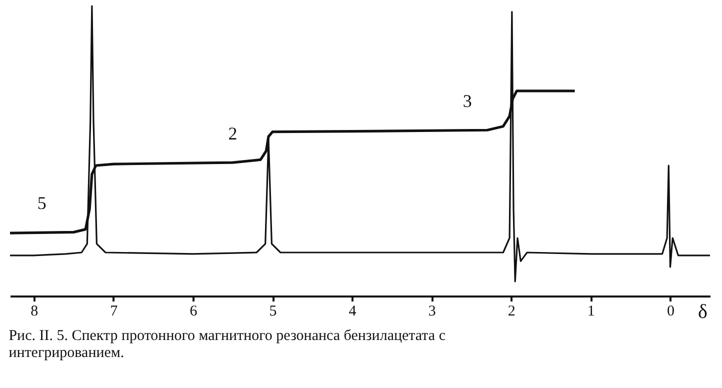  I want to click on annotation: 5, so click(41, 203).